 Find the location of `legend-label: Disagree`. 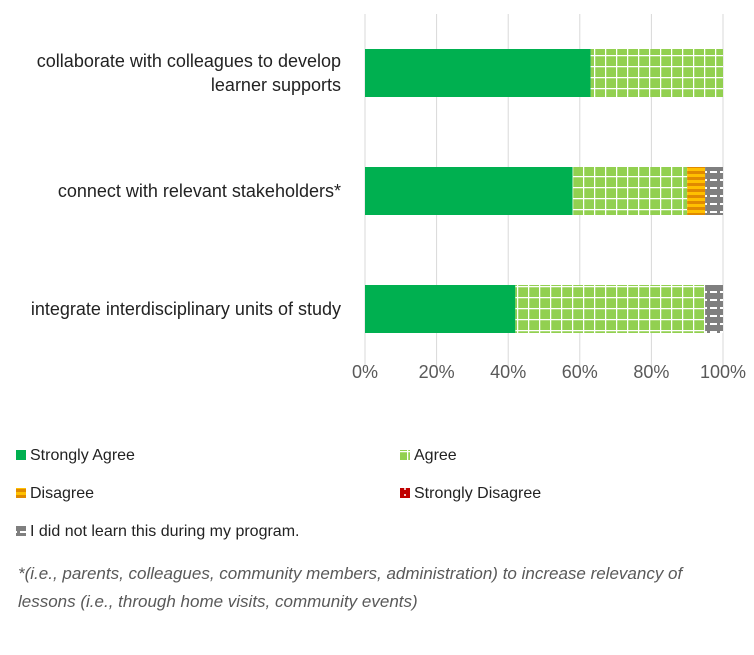

legend-label: Disagree is located at coordinates (62, 493).